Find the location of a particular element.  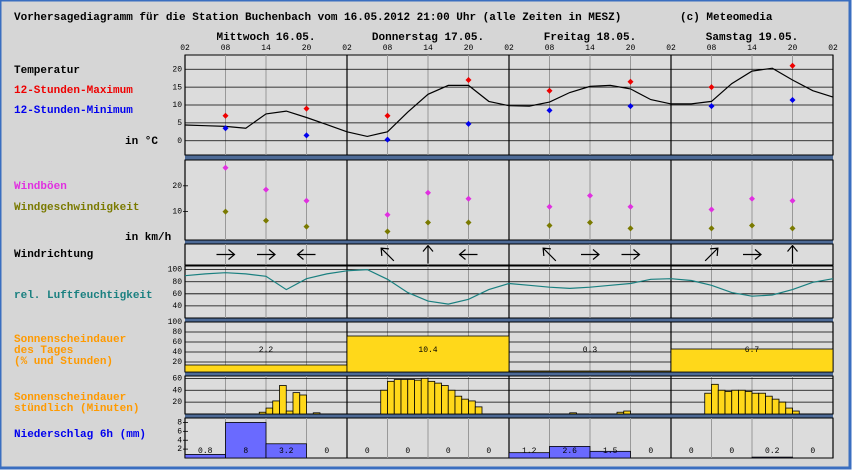

value-label: 6.7 is located at coordinates (752, 350).